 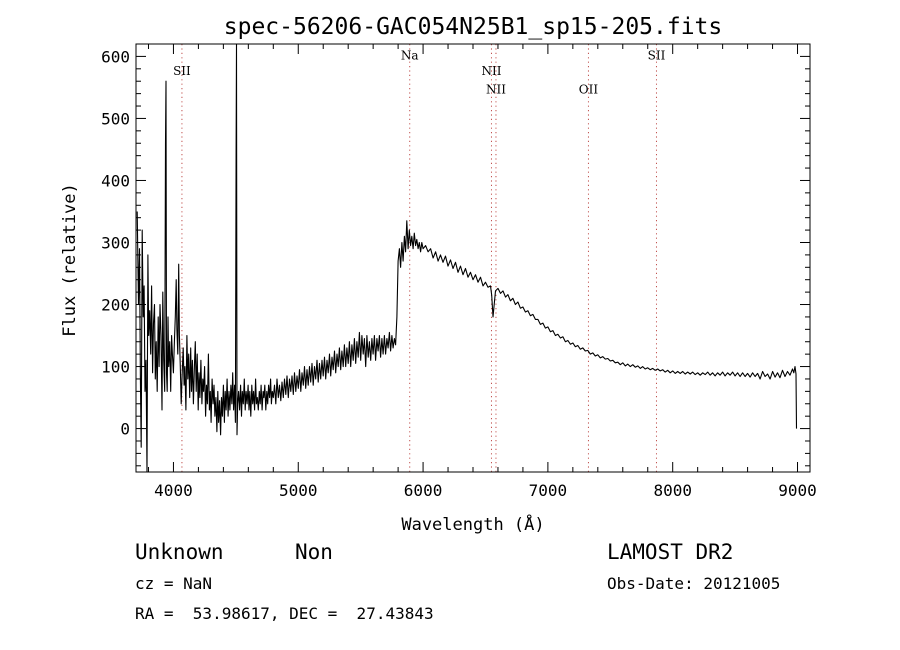 What do you see at coordinates (70, 260) in the screenshot?
I see `y-axis-label: Flux (relative)` at bounding box center [70, 260].